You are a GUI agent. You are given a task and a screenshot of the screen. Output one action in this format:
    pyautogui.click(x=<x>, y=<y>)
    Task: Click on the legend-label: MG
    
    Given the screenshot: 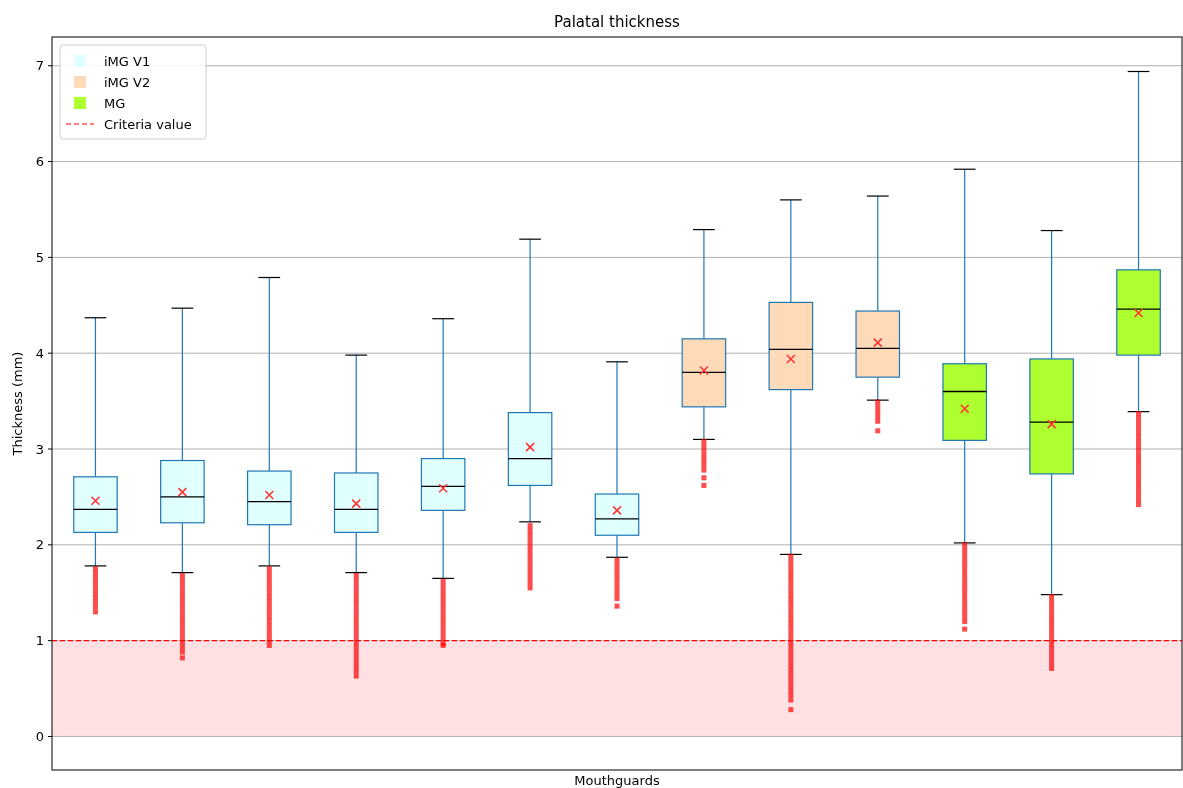 What is the action you would take?
    pyautogui.click(x=115, y=103)
    